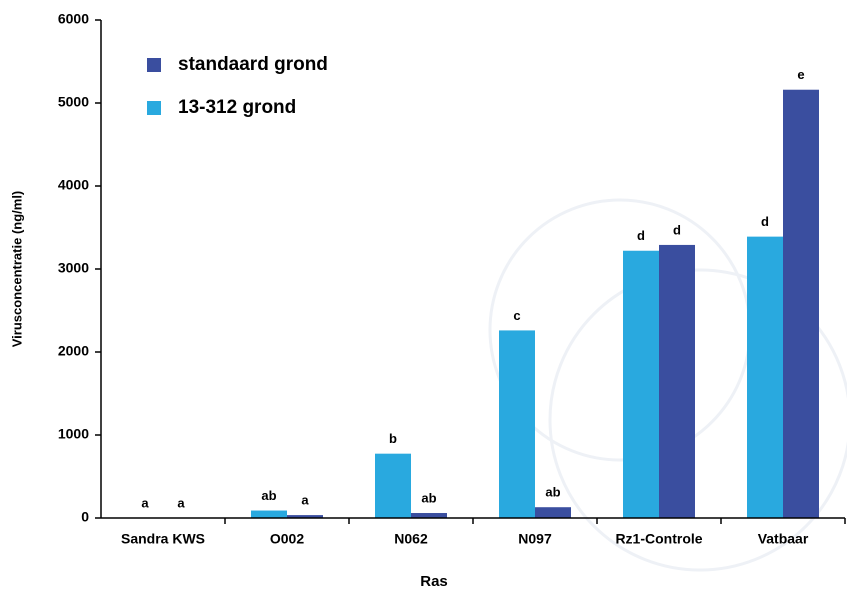  What do you see at coordinates (237, 107) in the screenshot?
I see `legend-label: 13-312 grond` at bounding box center [237, 107].